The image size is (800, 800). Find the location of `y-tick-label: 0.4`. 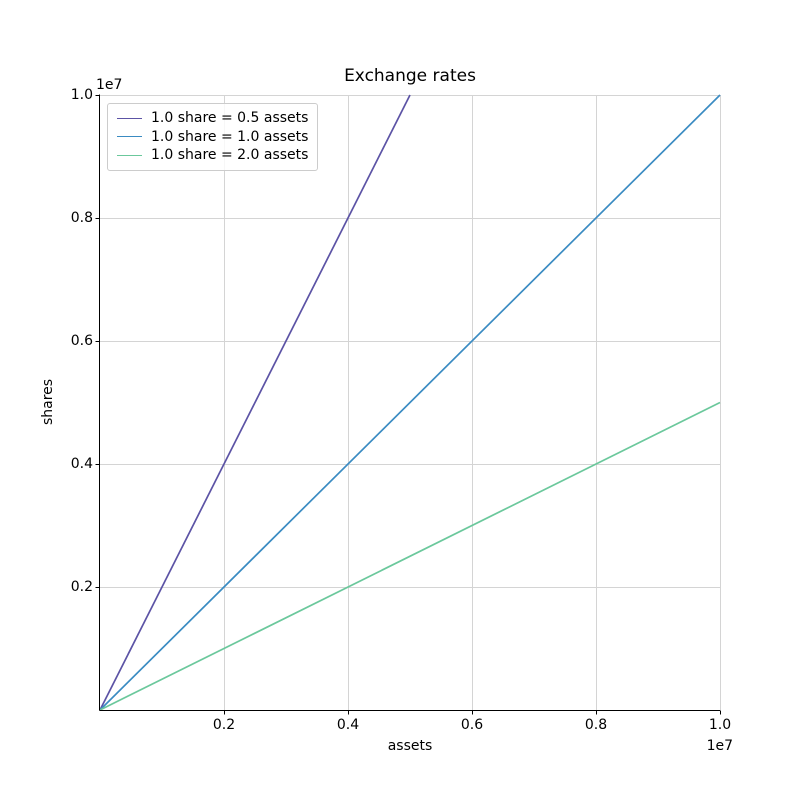

y-tick-label: 0.4 is located at coordinates (81, 464).